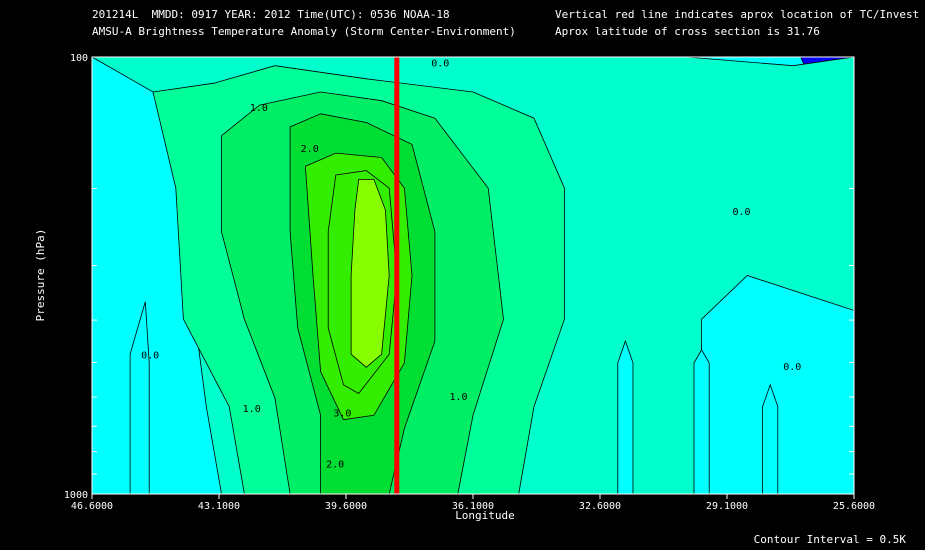  I want to click on y-tick-label: 100, so click(79, 58).